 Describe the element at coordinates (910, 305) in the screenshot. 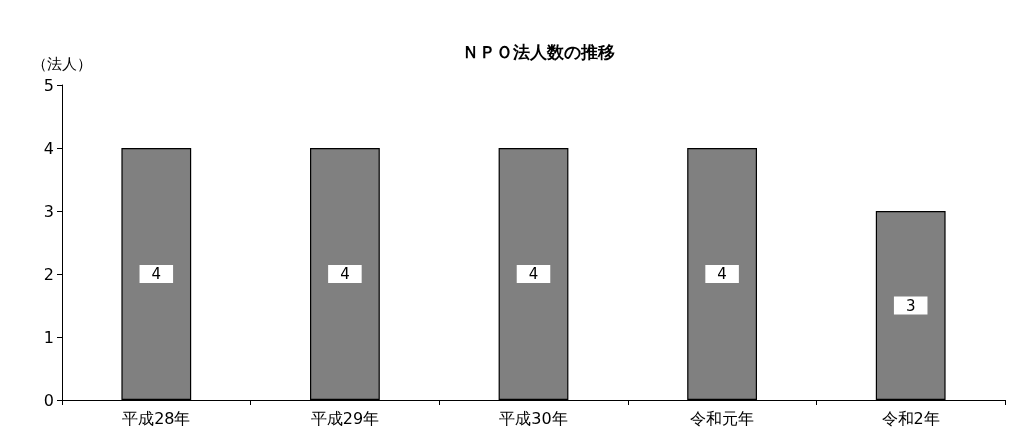

I see `data-label: 3` at that location.